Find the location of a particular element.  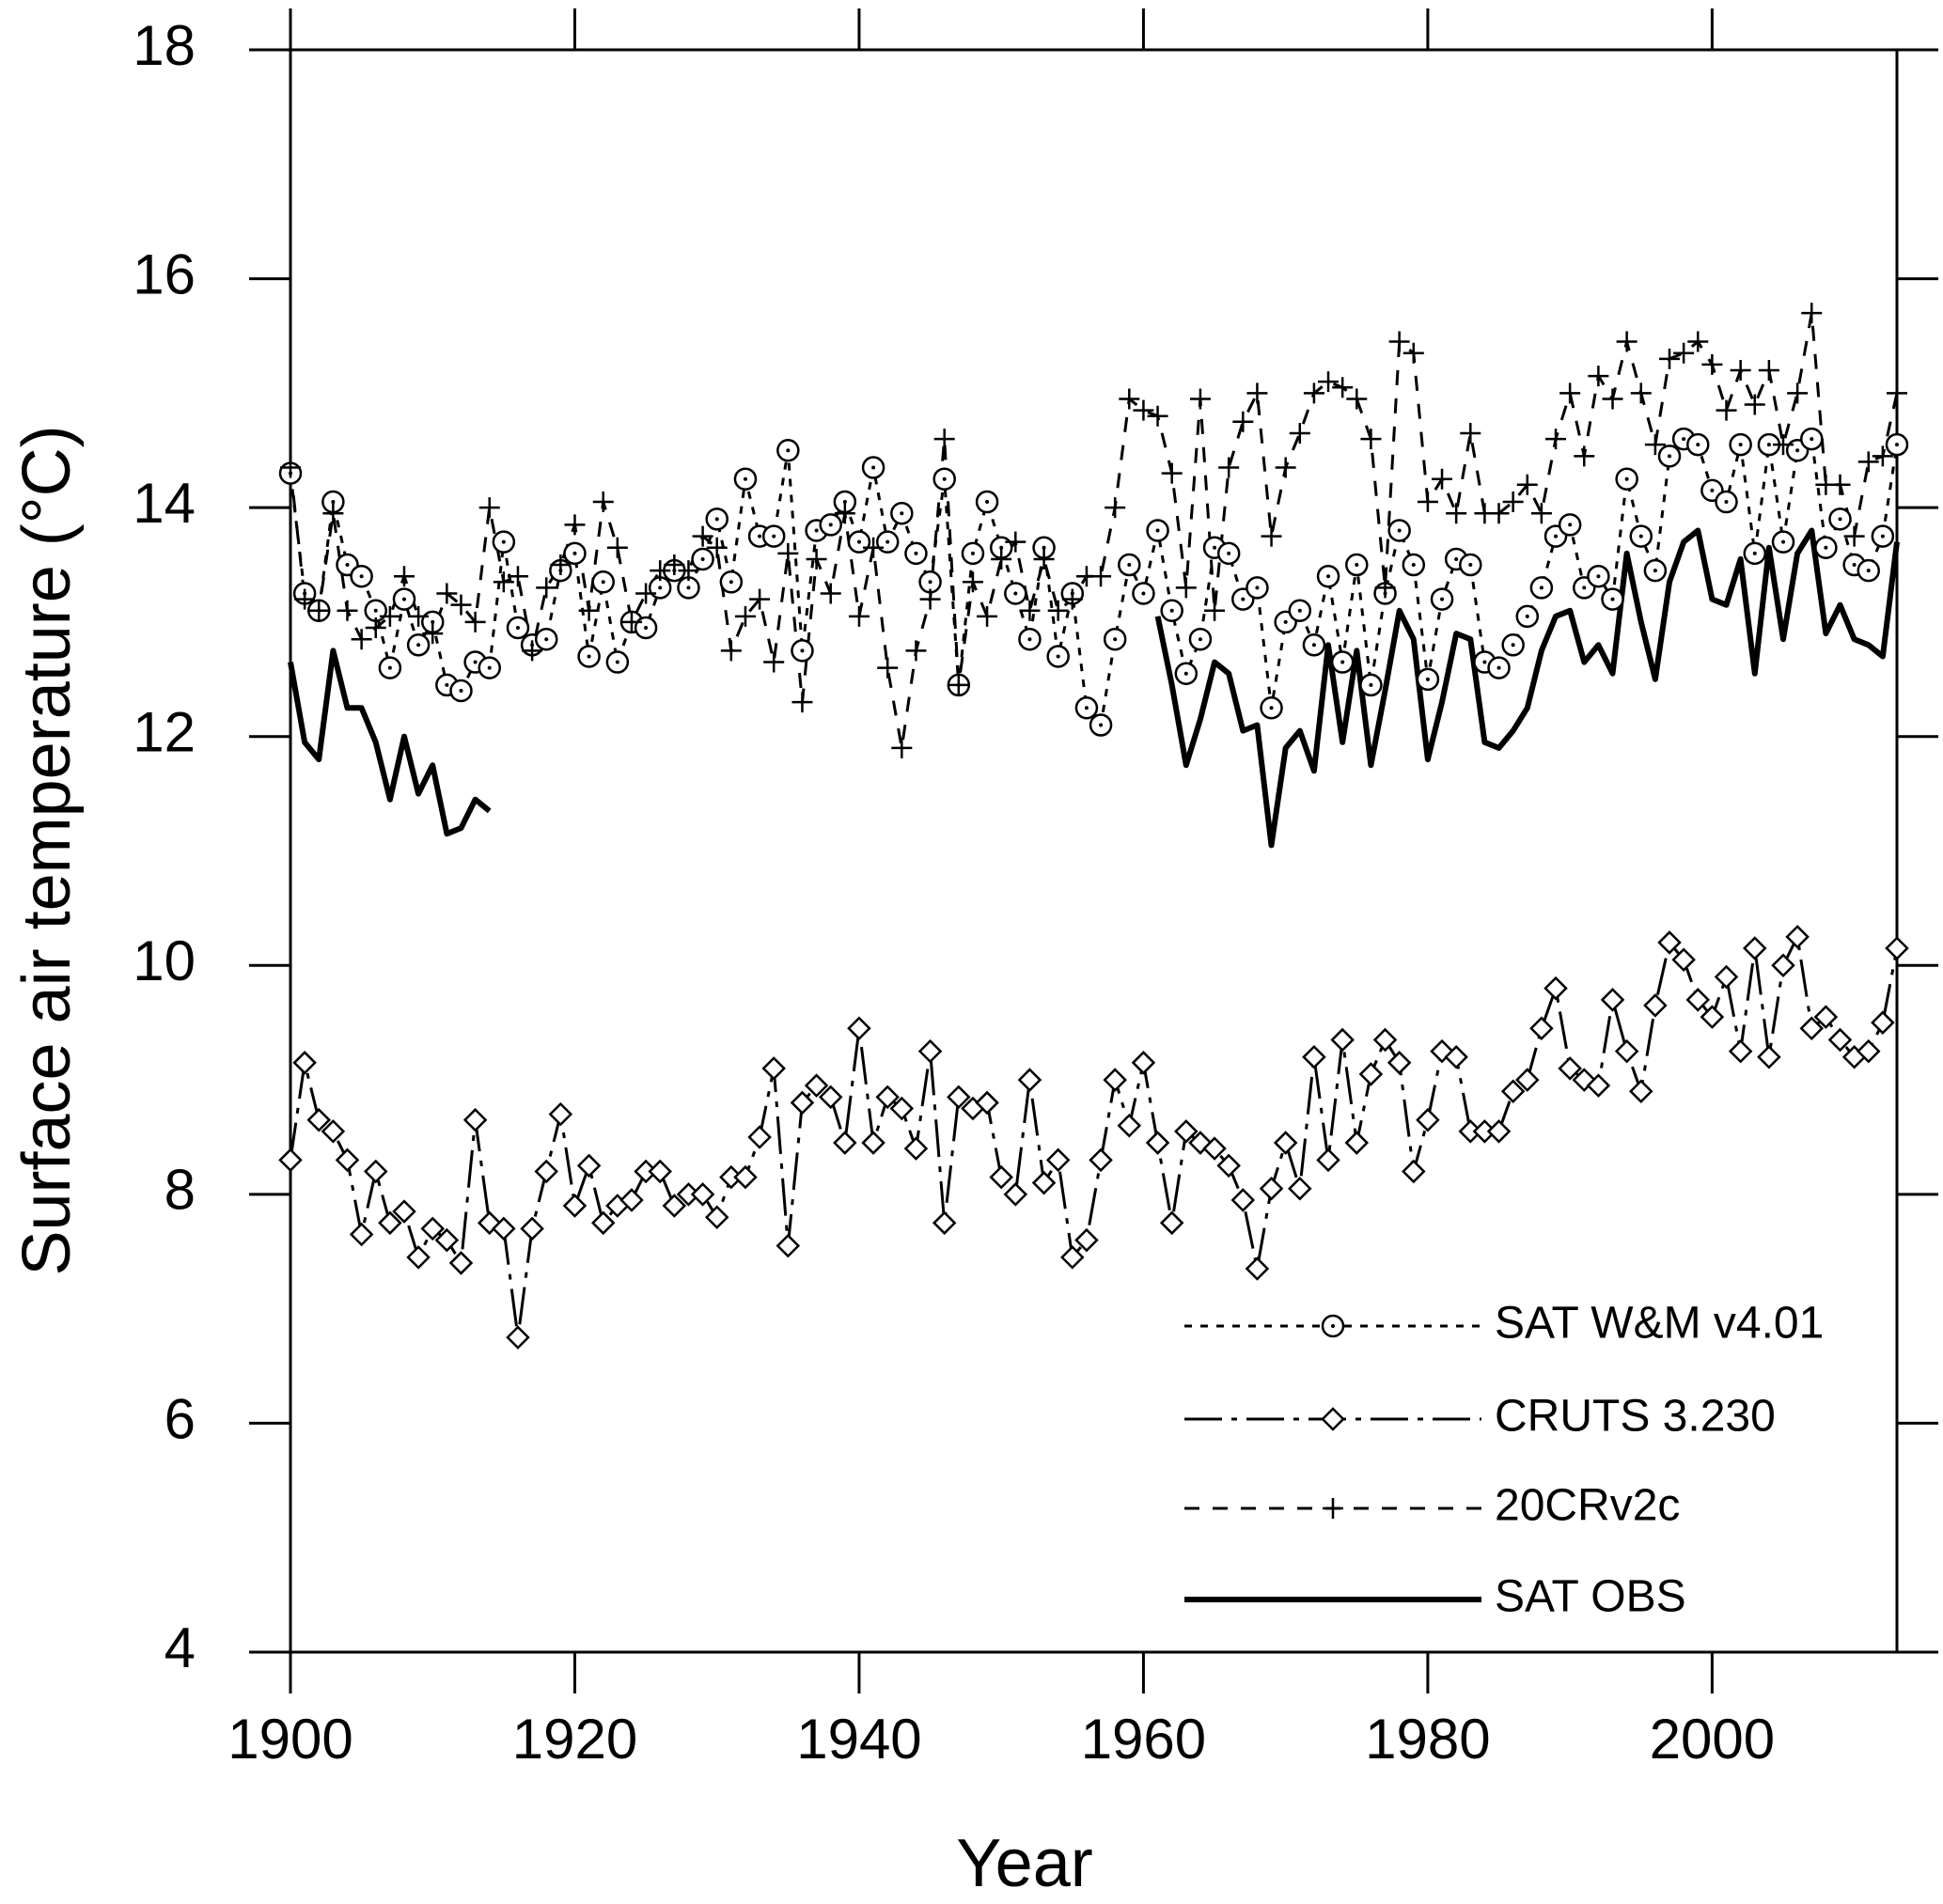

y-tick-label: 12 is located at coordinates (164, 733).